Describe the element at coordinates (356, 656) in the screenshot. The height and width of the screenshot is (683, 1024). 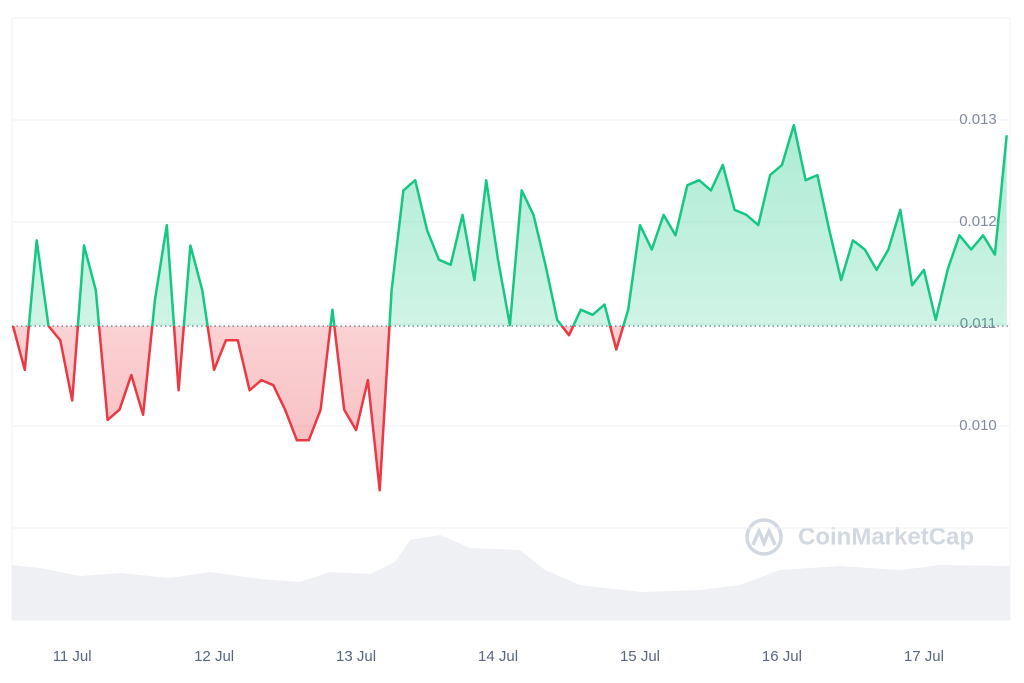
I see `x-tick-label: 13 Jul` at that location.